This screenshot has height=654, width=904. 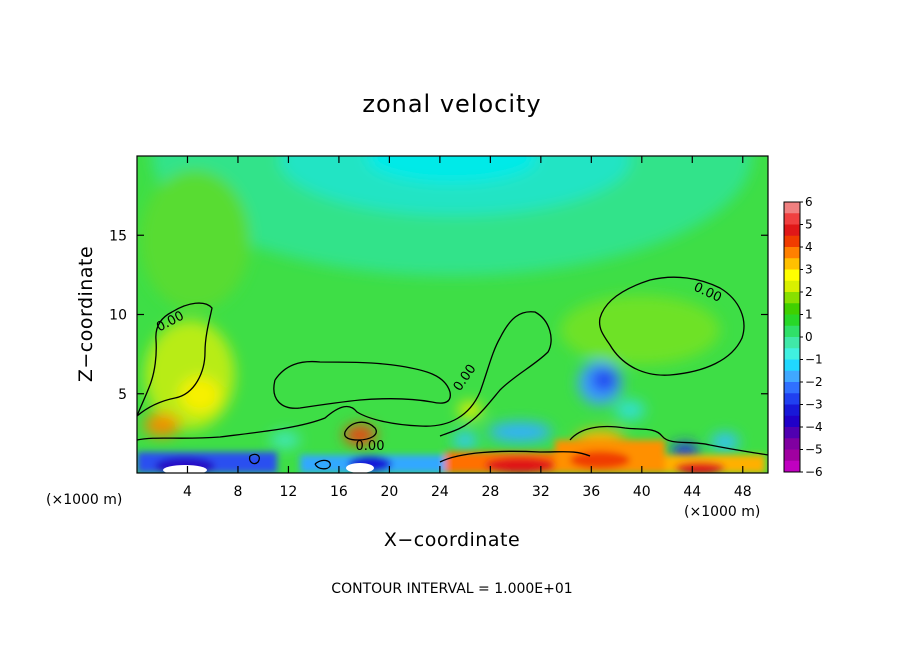 What do you see at coordinates (668, 440) in the screenshot?
I see `contour-zero-lower-right` at bounding box center [668, 440].